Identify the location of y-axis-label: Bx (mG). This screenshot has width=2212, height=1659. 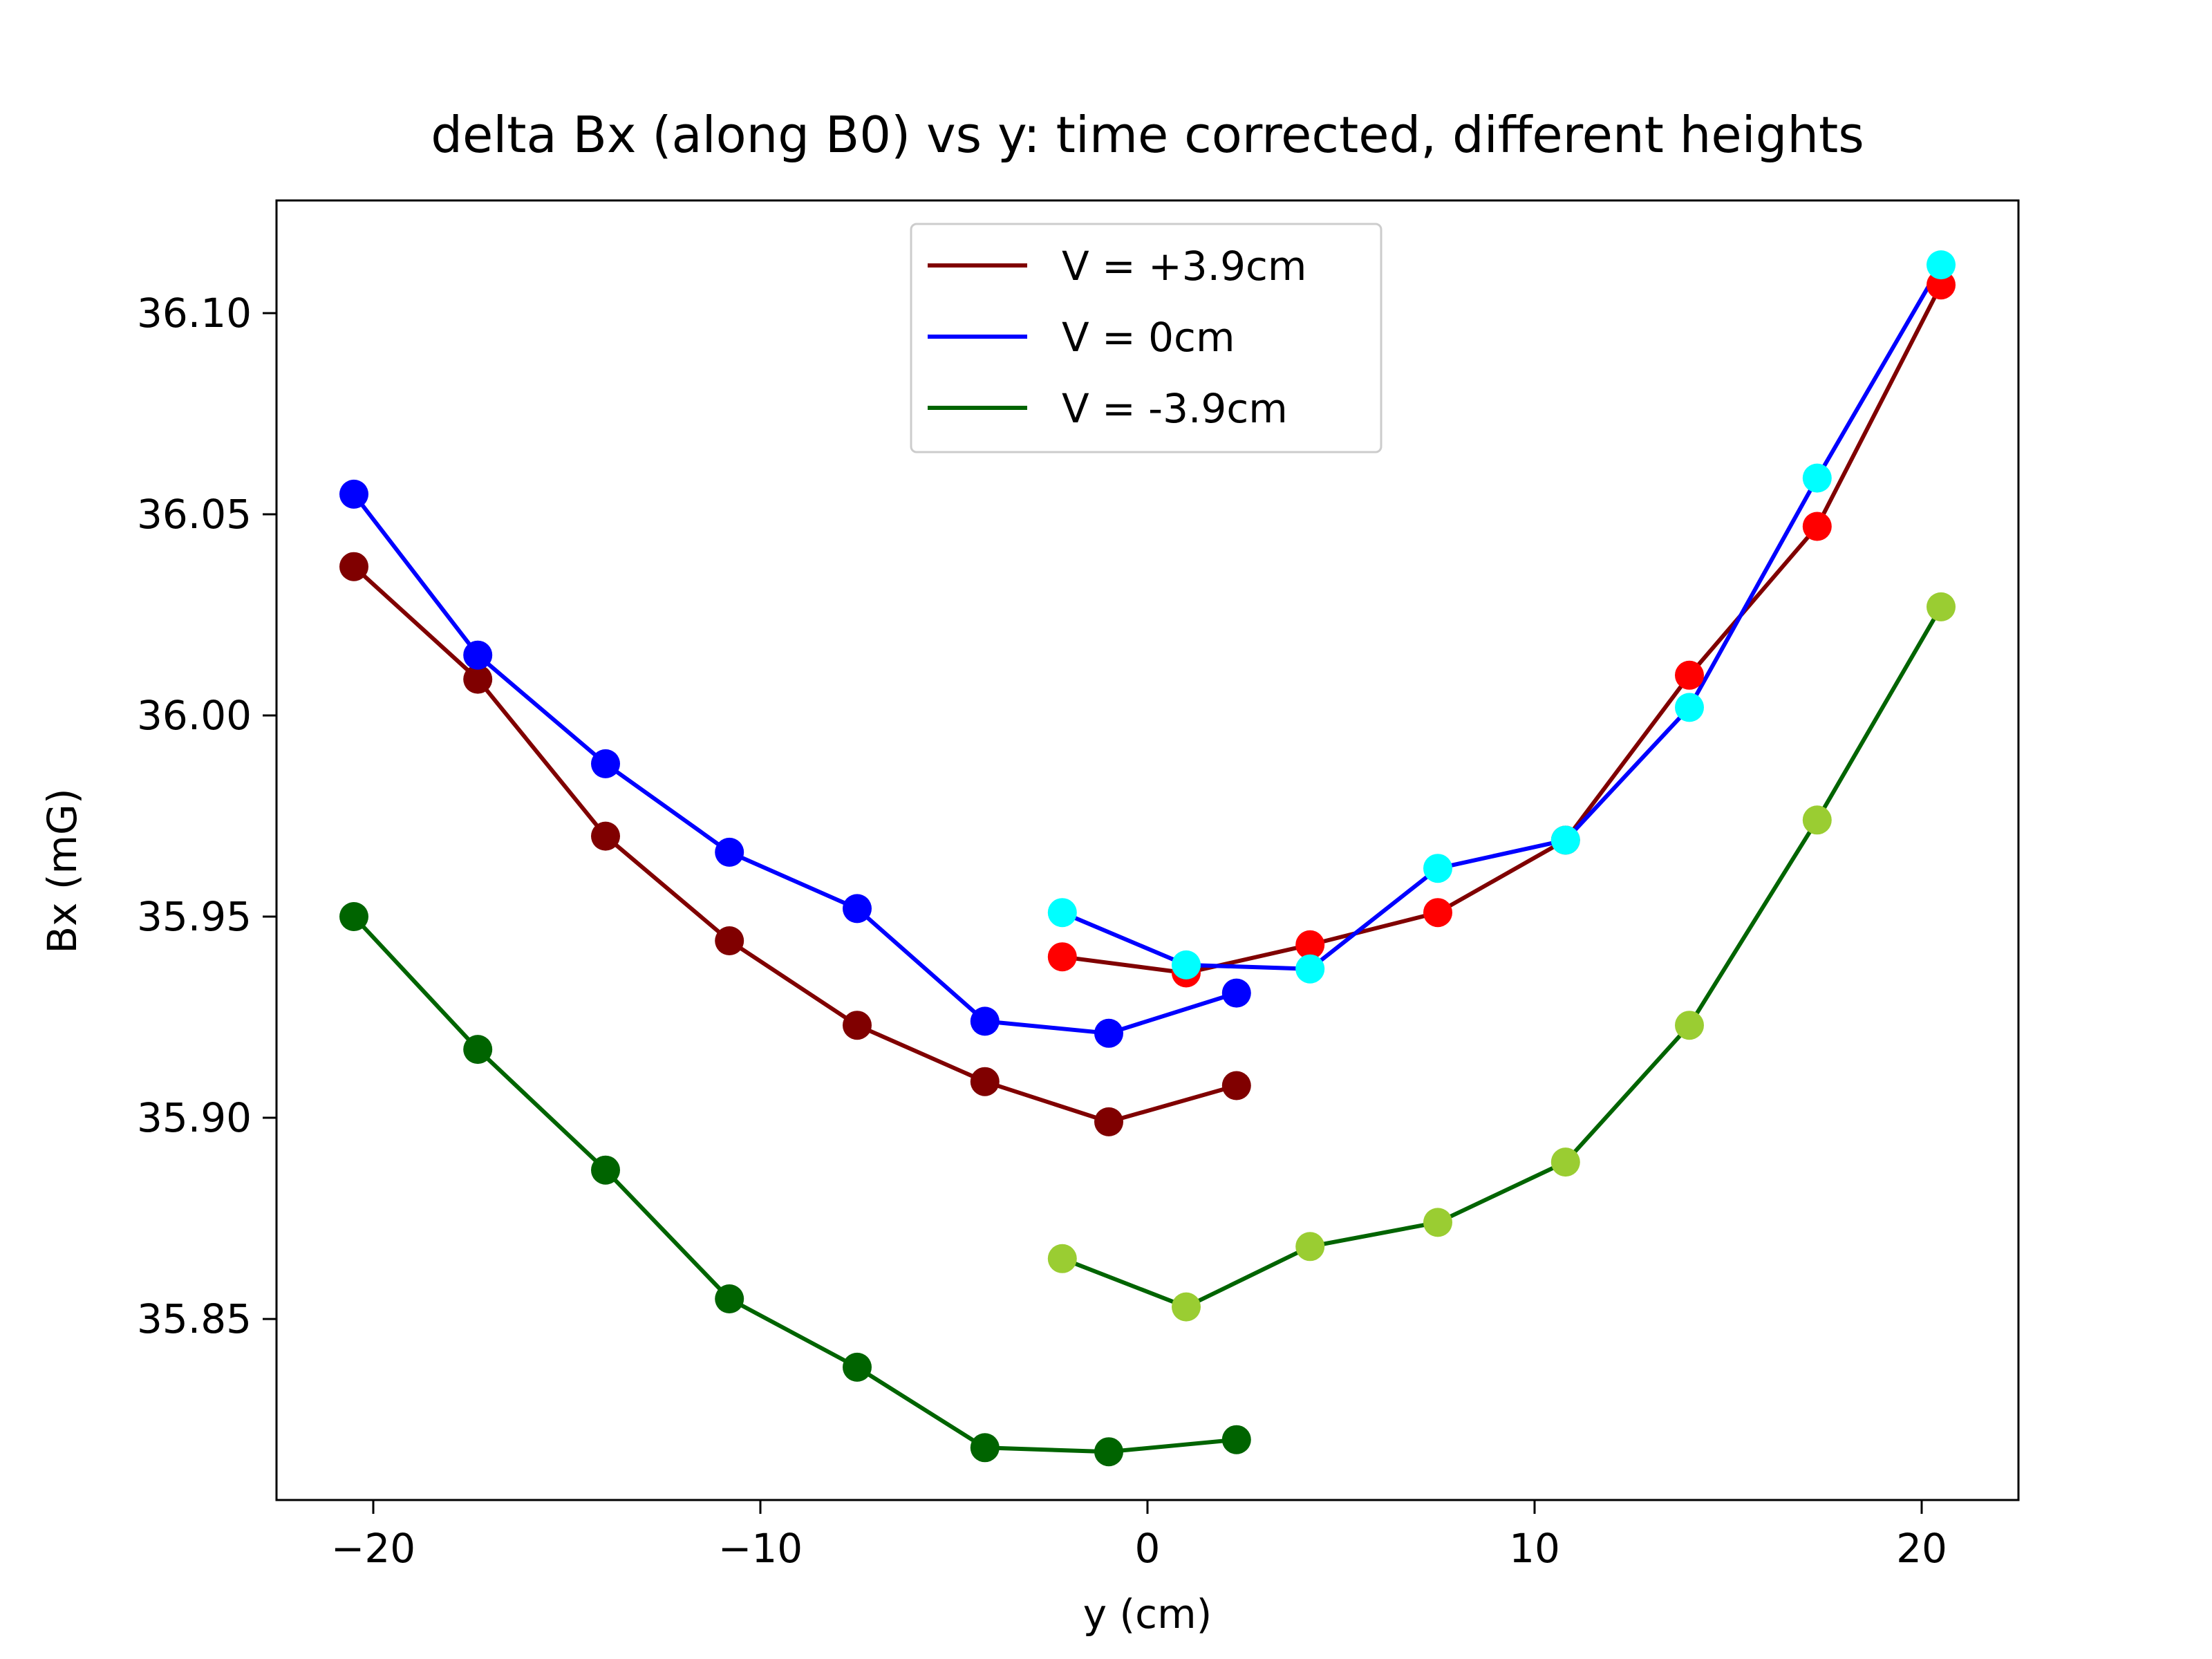
(62, 871).